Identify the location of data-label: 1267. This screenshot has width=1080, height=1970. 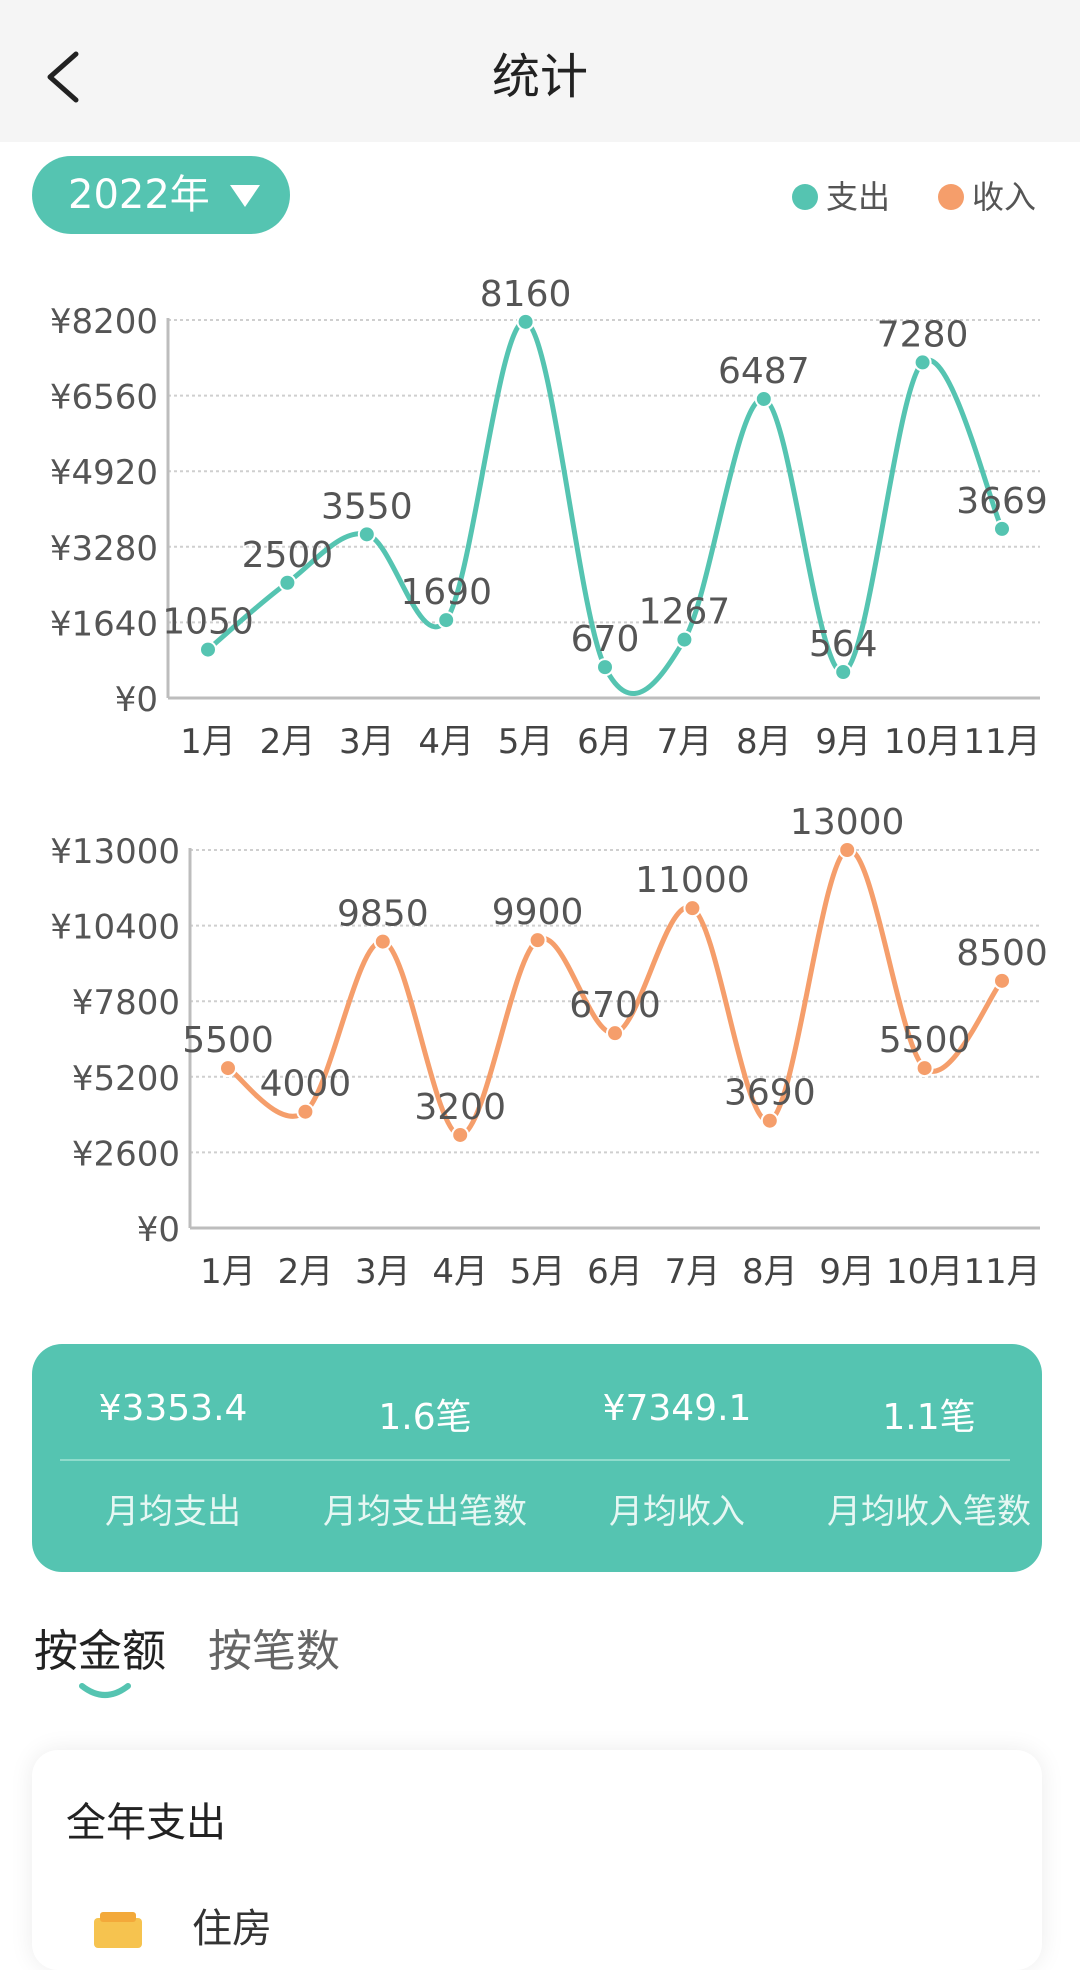
(685, 612).